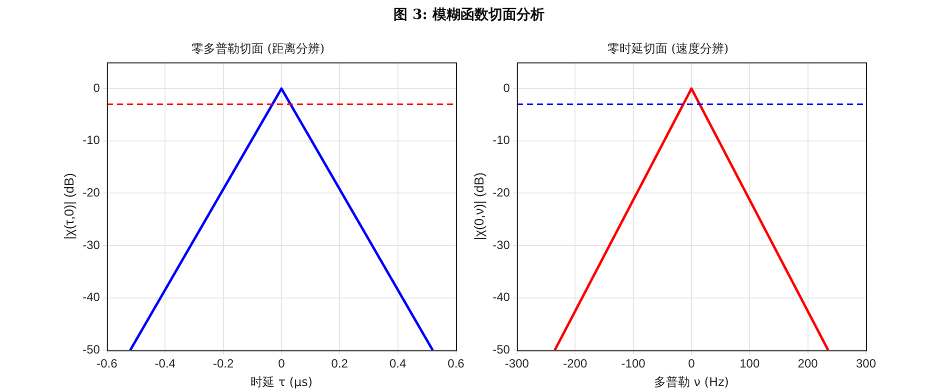  Describe the element at coordinates (691, 381) in the screenshot. I see `x-axis-title: 多普勒 ν (Hz)` at that location.